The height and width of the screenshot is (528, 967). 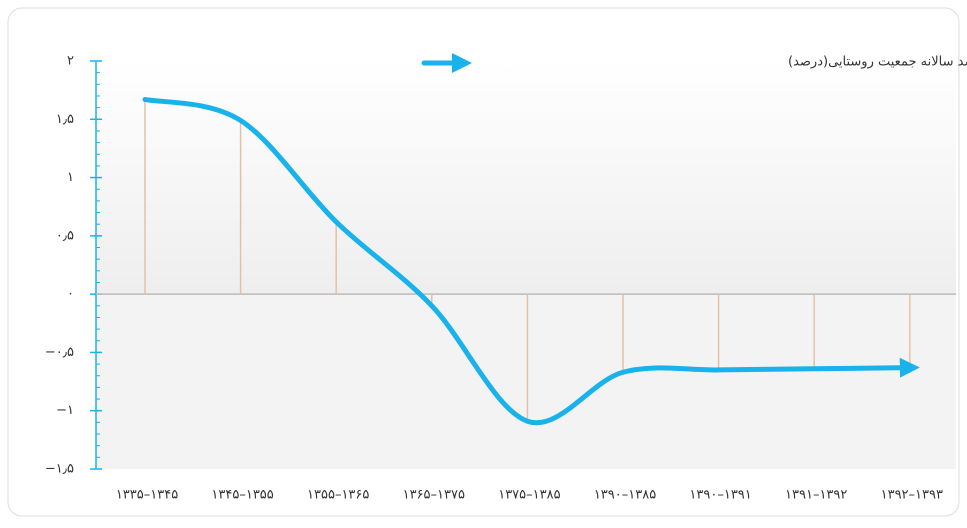 What do you see at coordinates (65, 410) in the screenshot?
I see `y-tick-label: −۱` at bounding box center [65, 410].